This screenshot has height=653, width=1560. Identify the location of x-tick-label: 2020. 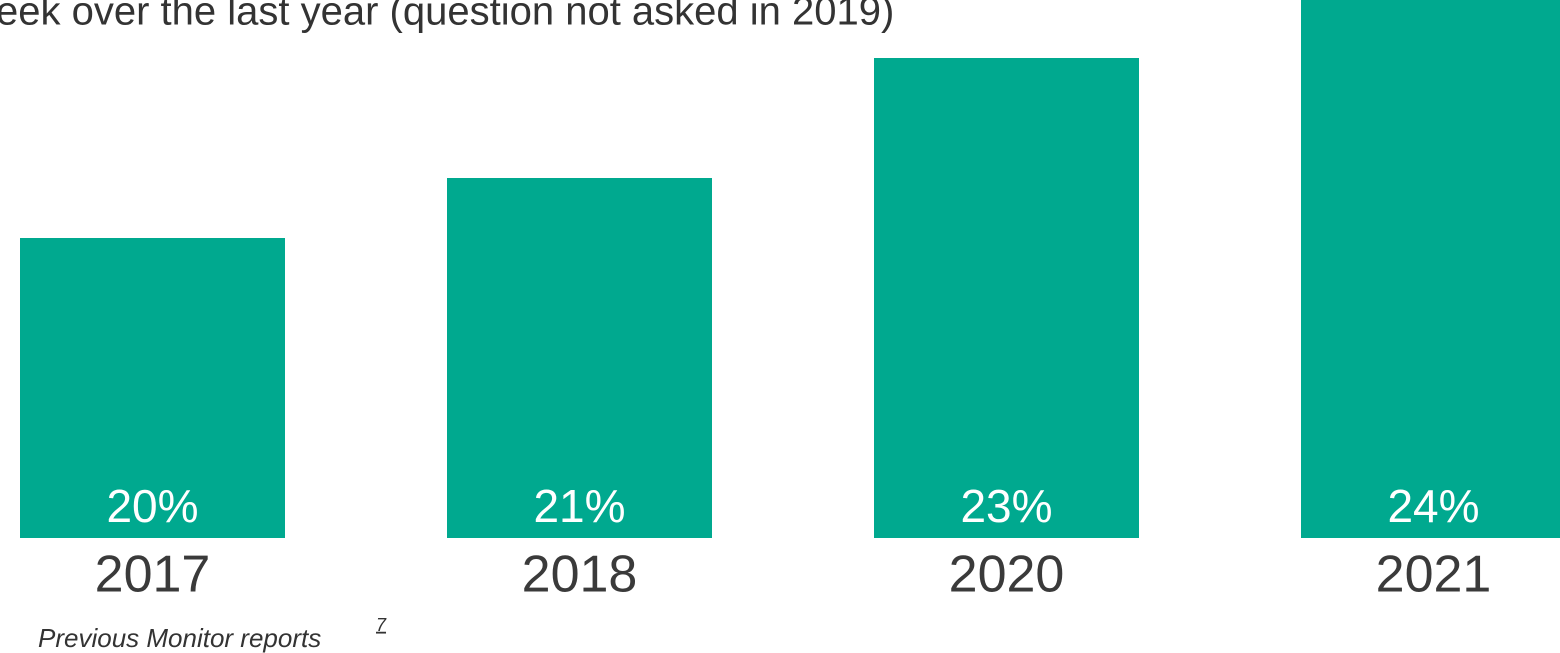
(1007, 575).